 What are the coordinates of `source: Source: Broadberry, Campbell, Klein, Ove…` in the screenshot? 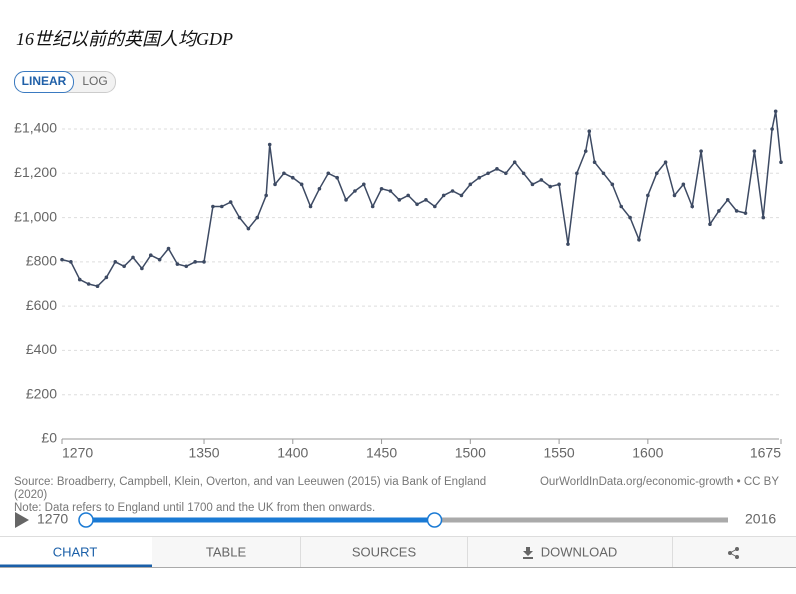 It's located at (250, 482).